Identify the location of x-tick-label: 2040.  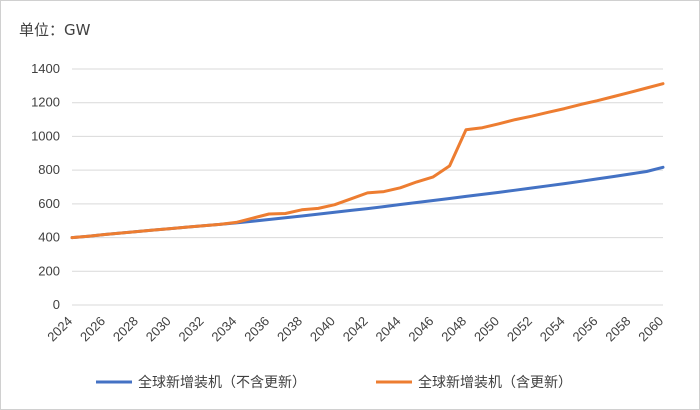
(322, 328).